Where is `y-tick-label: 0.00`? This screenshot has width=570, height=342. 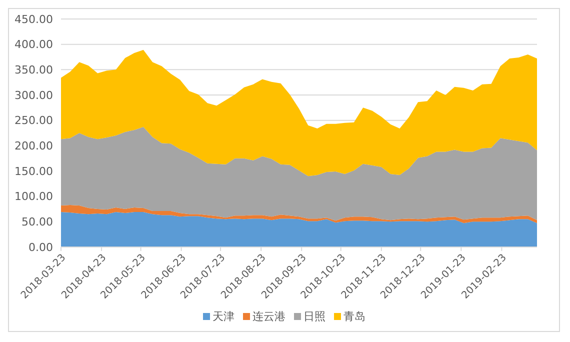
y-tick-label: 0.00 is located at coordinates (40, 247).